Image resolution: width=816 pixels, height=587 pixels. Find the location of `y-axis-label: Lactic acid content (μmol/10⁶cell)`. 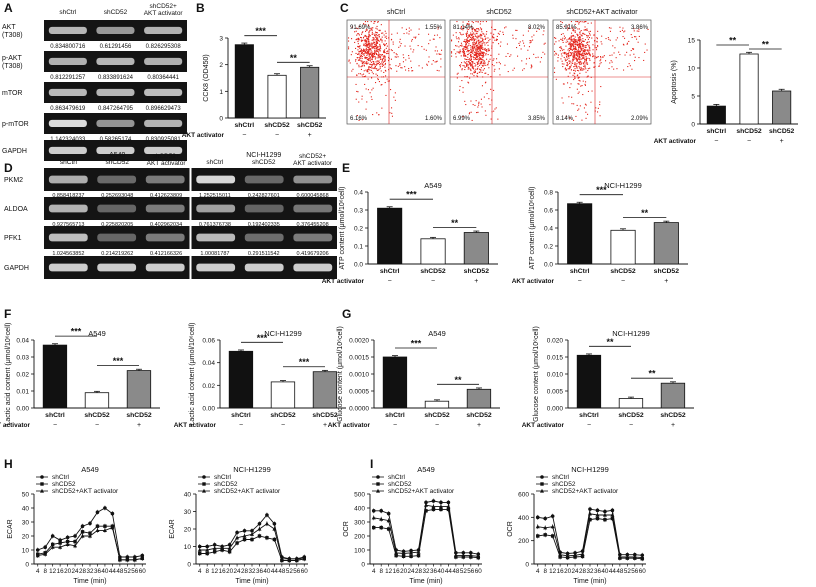

y-axis-label: Lactic acid content (μmol/10⁶cell) is located at coordinates (8, 373).